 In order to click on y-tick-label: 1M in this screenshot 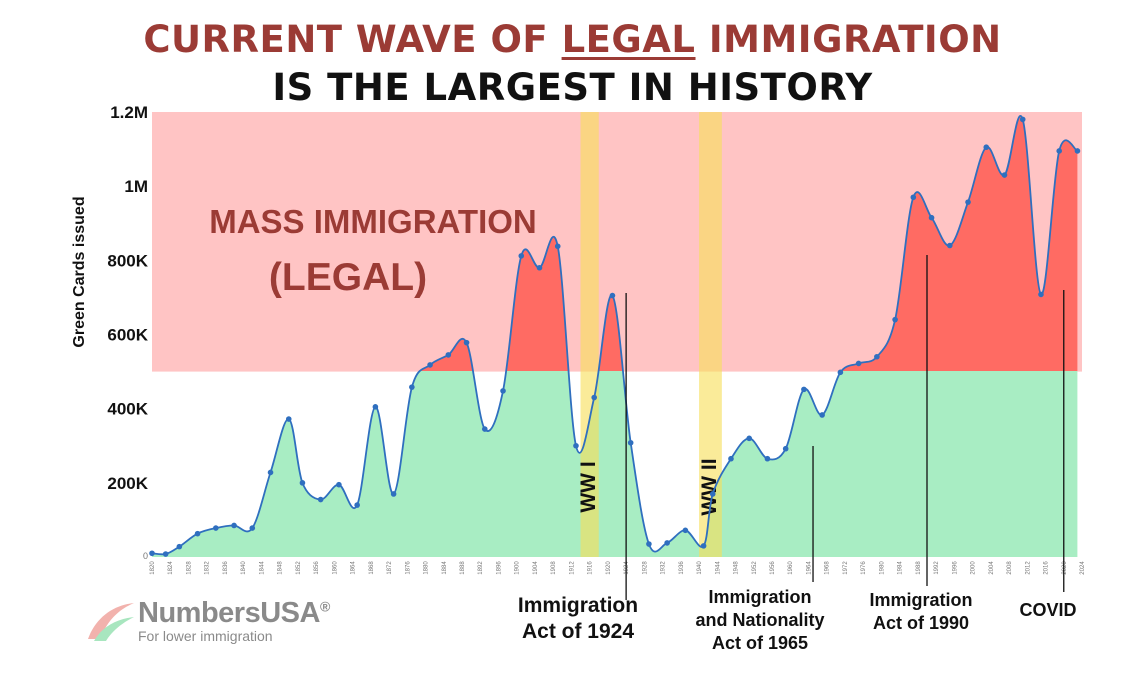, I will do `click(136, 186)`.